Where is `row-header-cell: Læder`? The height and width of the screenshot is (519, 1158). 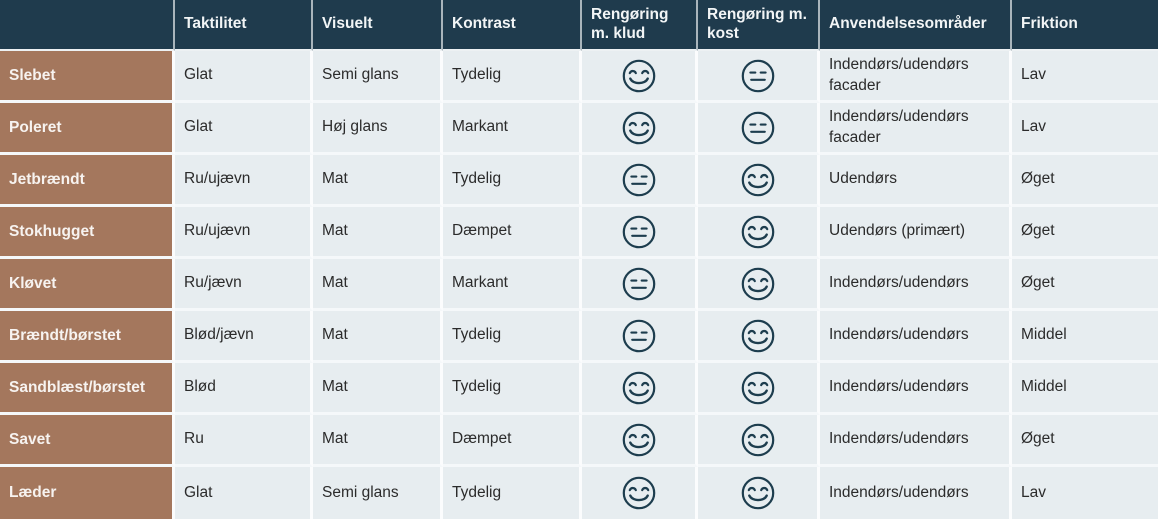
row-header-cell: Læder is located at coordinates (87, 493).